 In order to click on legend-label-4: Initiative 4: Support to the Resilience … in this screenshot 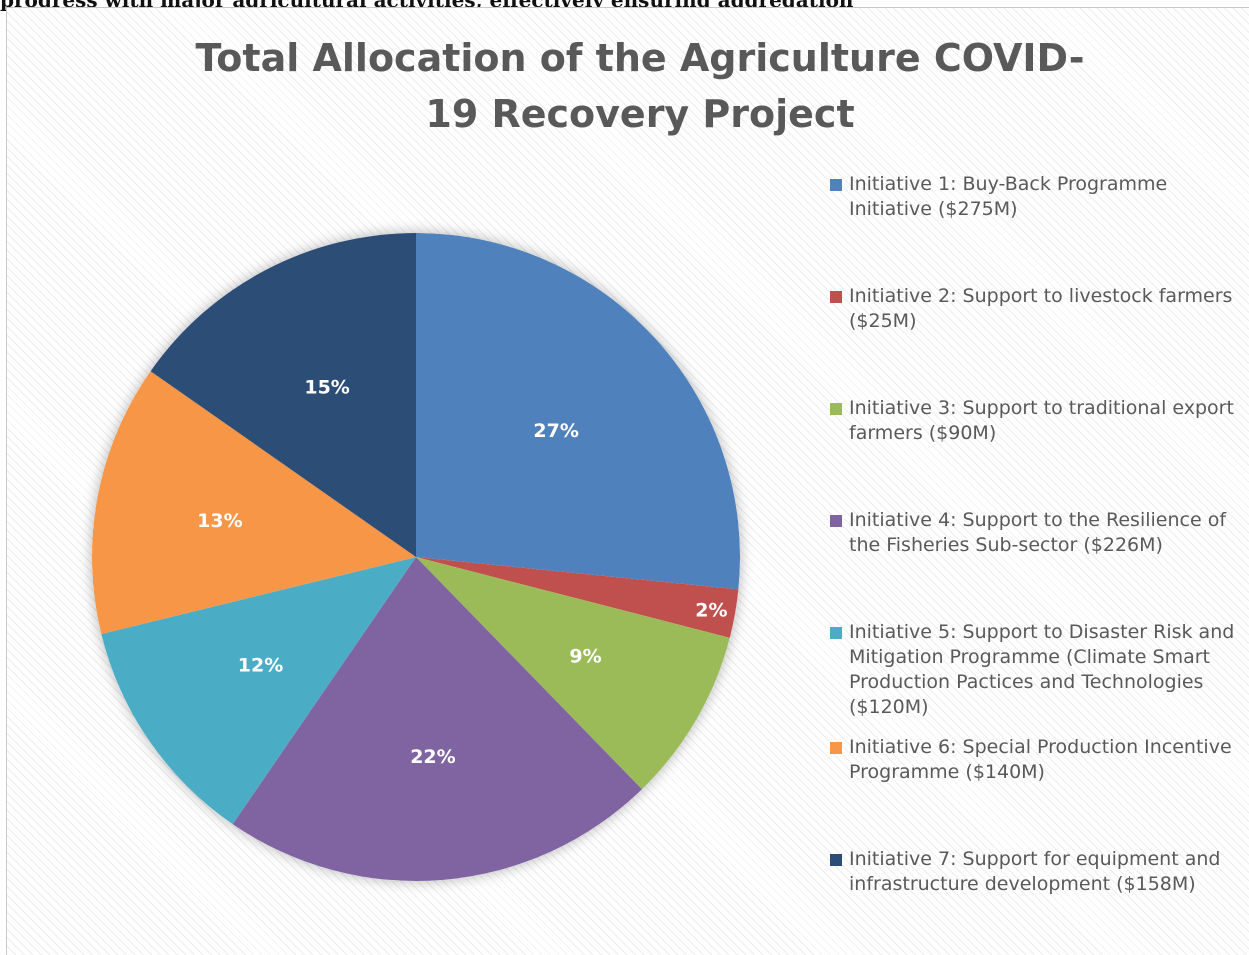, I will do `click(1038, 532)`.